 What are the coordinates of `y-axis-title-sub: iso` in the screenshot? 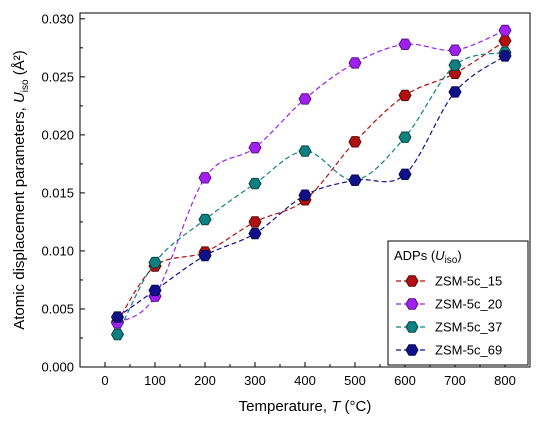 It's located at (25, 85).